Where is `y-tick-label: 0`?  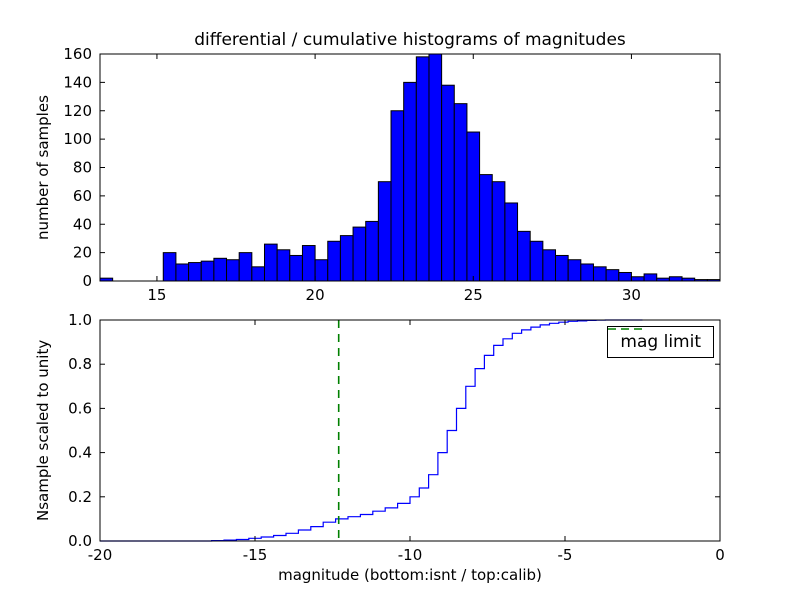 y-tick-label: 0 is located at coordinates (87, 281).